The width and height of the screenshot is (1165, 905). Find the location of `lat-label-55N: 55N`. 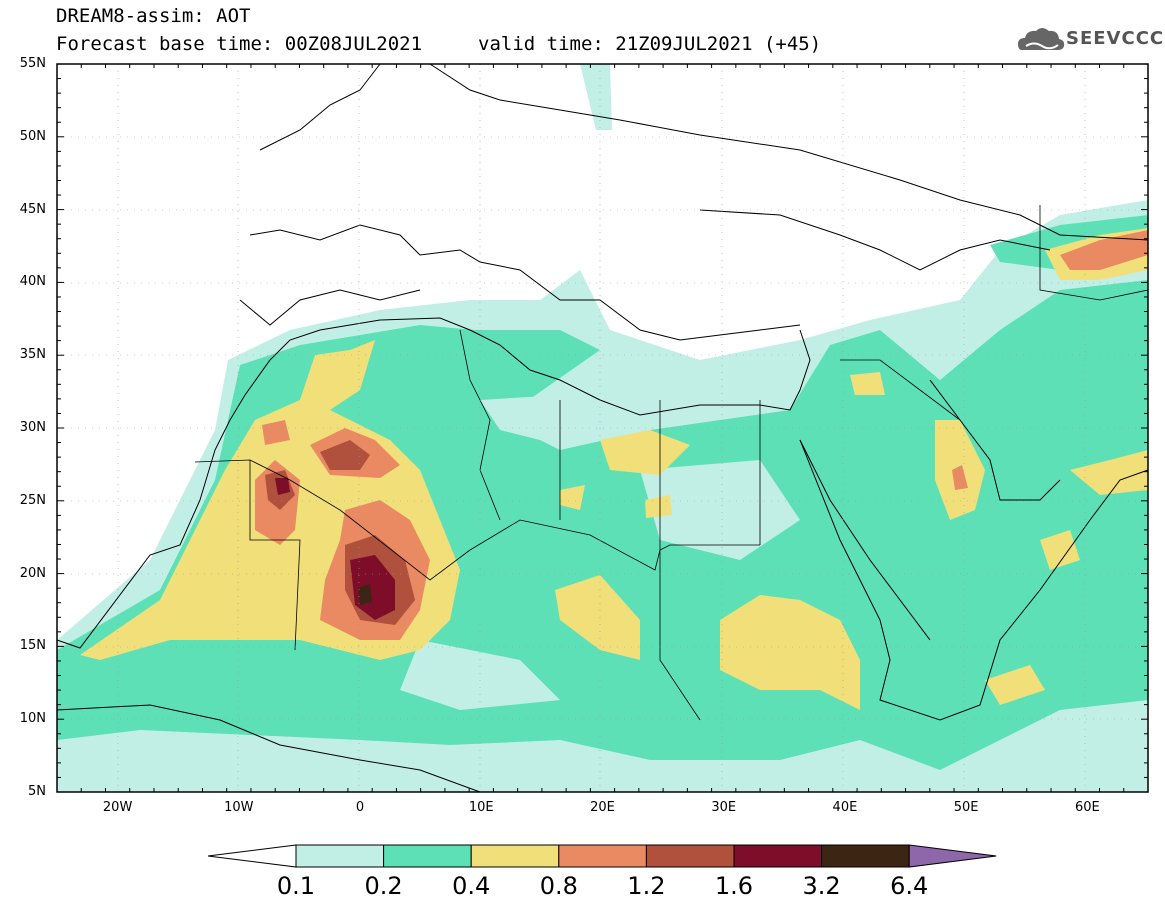

lat-label-55N: 55N is located at coordinates (32, 63).